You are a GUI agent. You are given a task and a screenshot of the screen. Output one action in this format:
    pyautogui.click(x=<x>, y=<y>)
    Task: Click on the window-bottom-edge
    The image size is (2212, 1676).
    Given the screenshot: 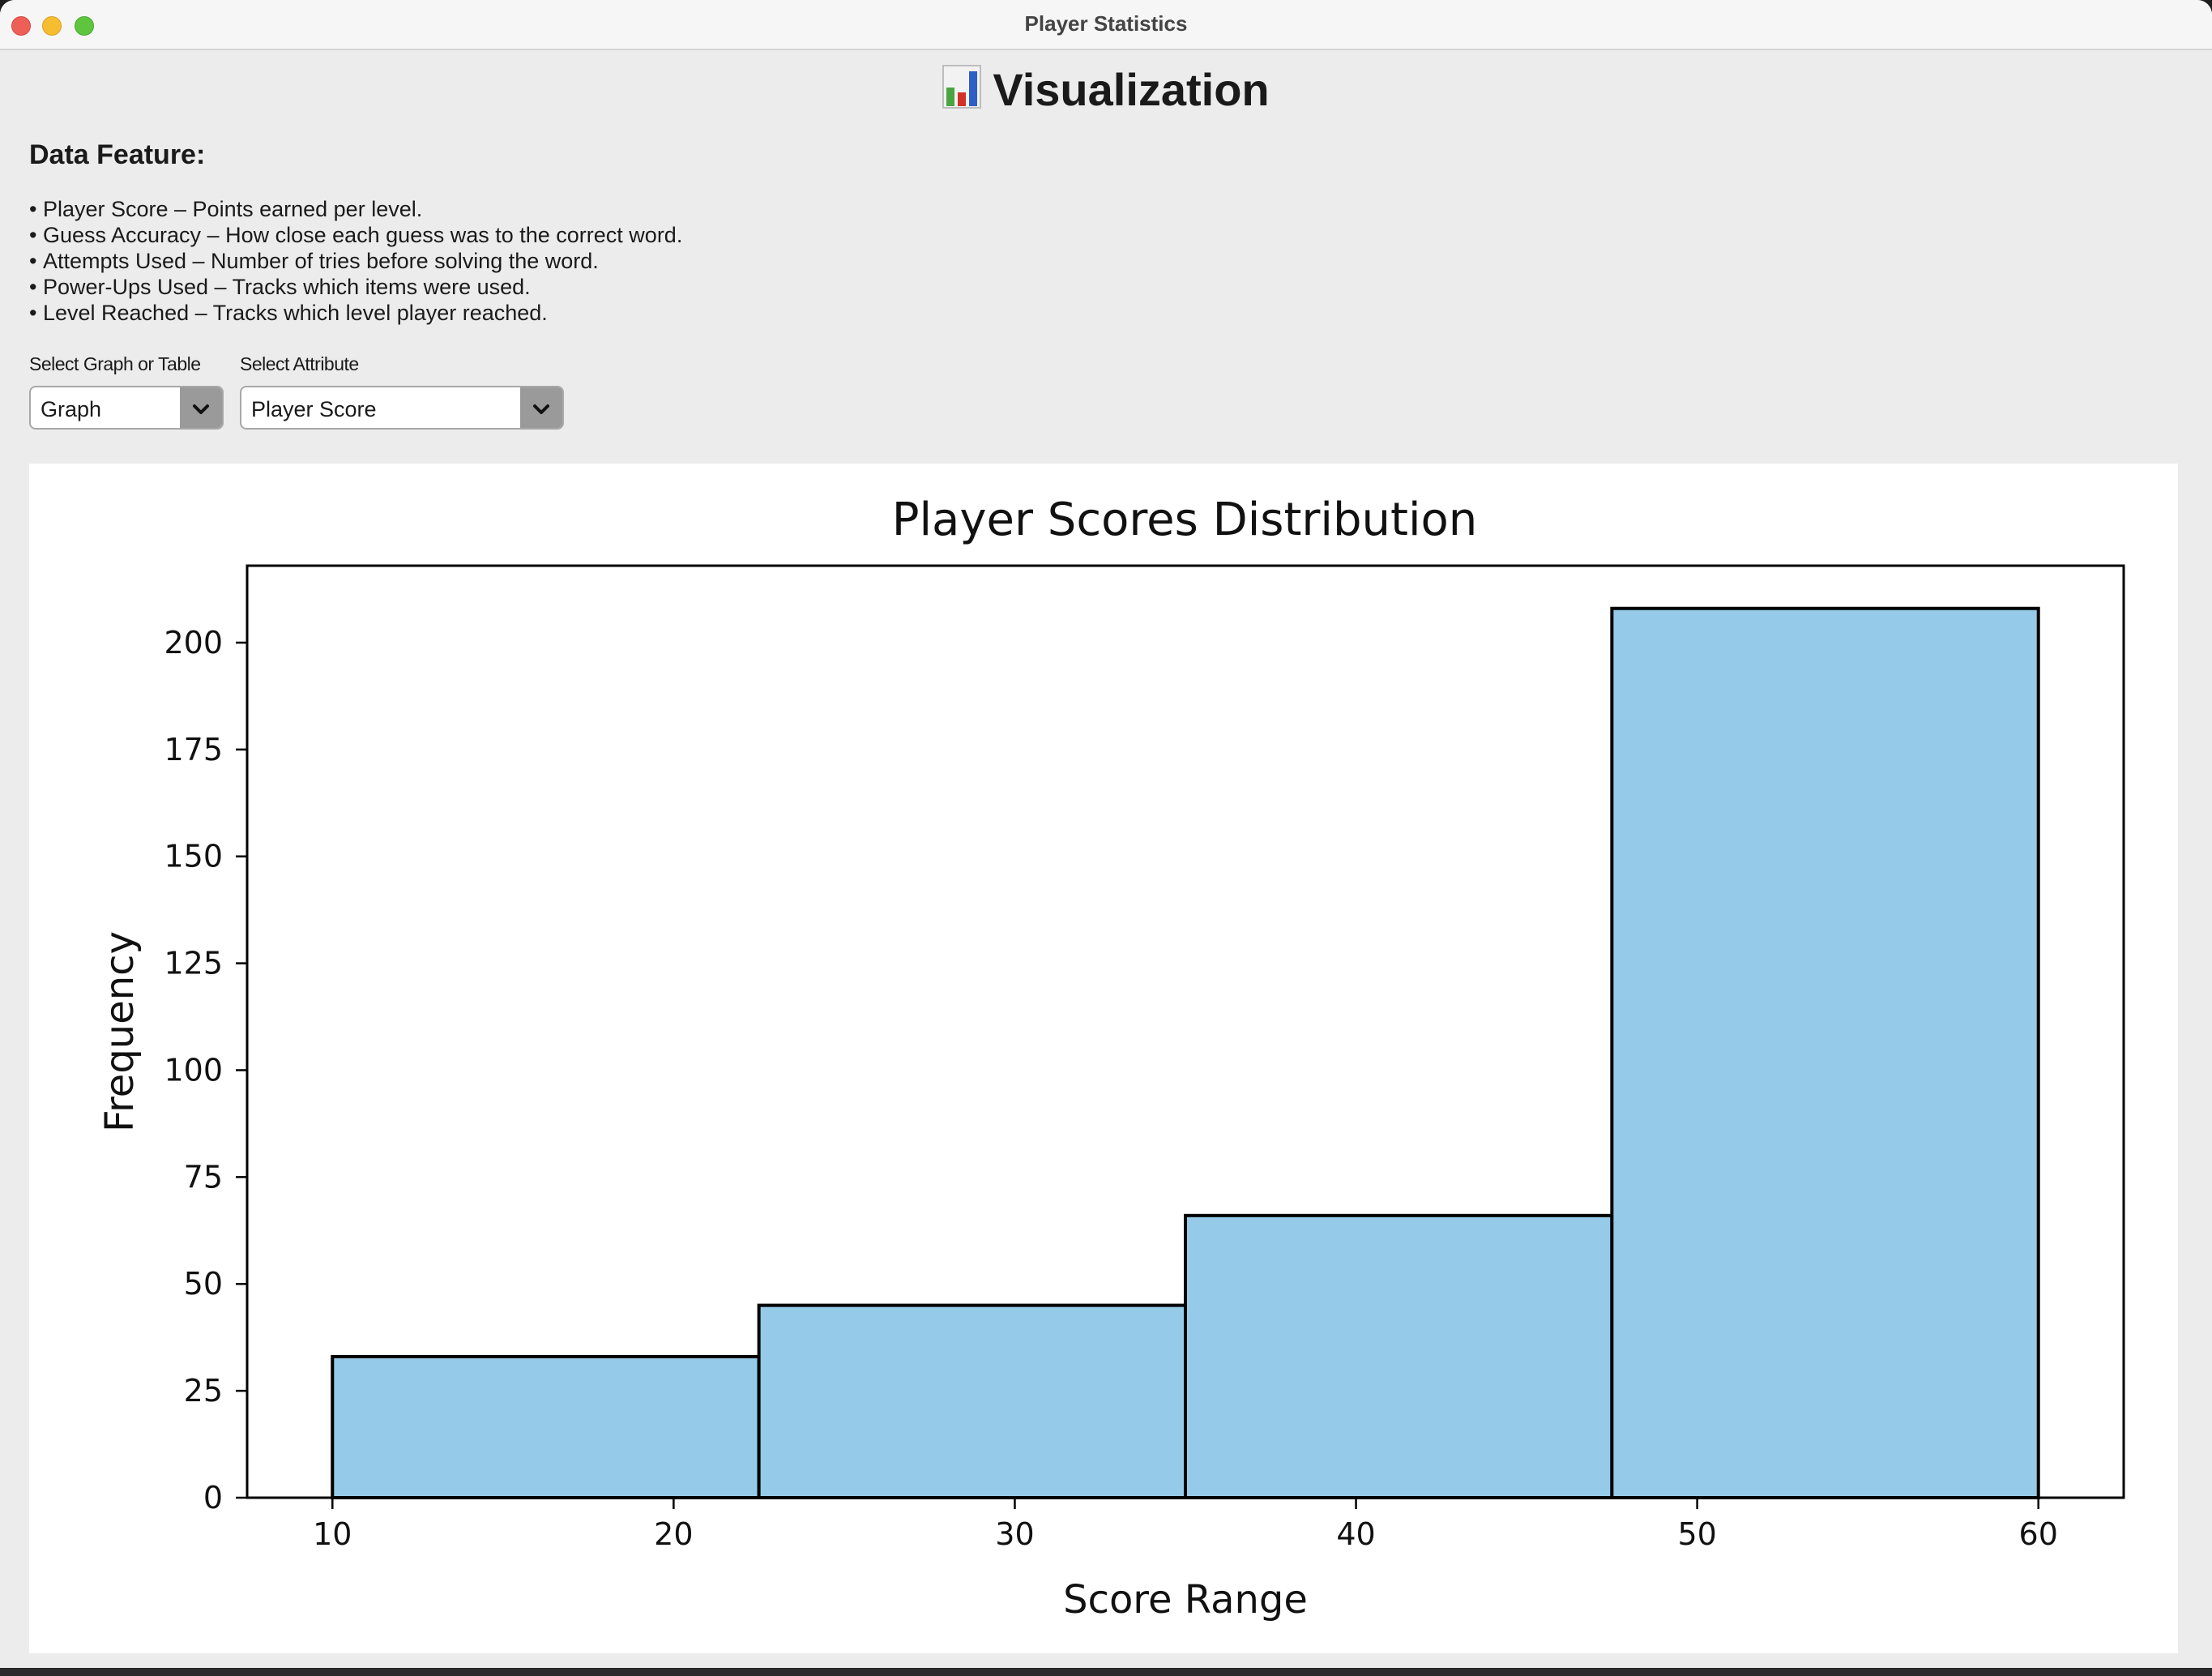 What is the action you would take?
    pyautogui.click(x=1106, y=1672)
    